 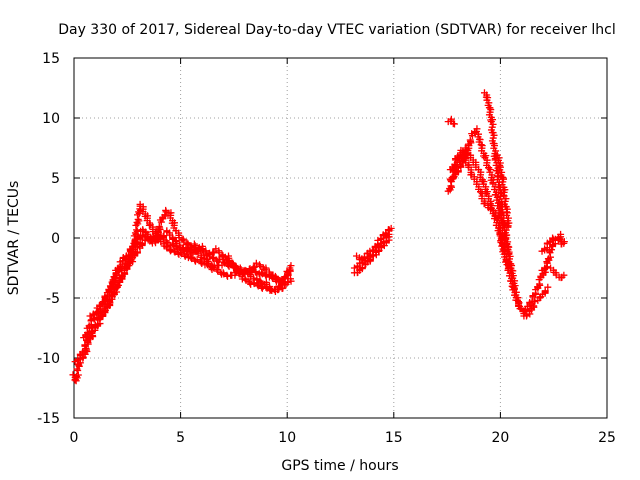 I want to click on y-tick-label: 0, so click(x=55, y=239).